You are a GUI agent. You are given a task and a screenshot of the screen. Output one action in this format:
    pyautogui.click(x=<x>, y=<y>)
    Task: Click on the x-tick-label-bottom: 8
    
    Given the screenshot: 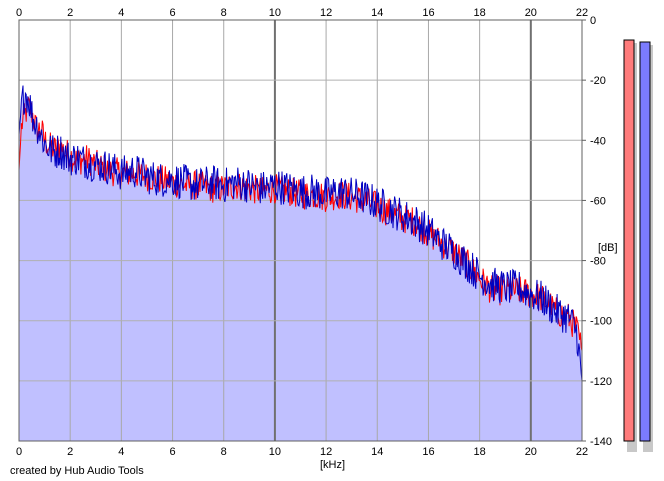 What is the action you would take?
    pyautogui.click(x=224, y=452)
    